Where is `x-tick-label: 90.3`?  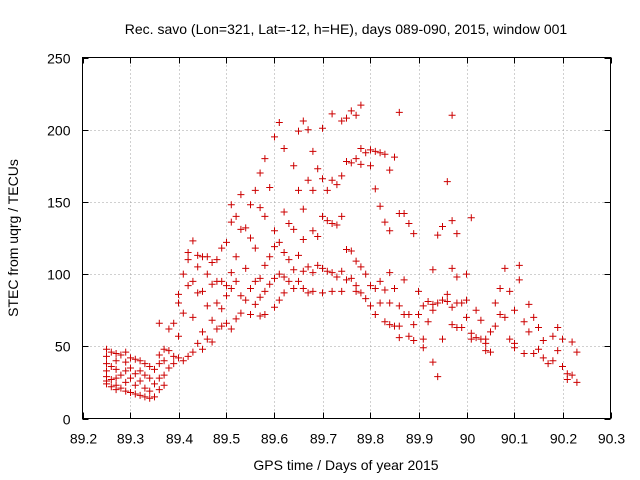
x-tick-label: 90.3 is located at coordinates (611, 439).